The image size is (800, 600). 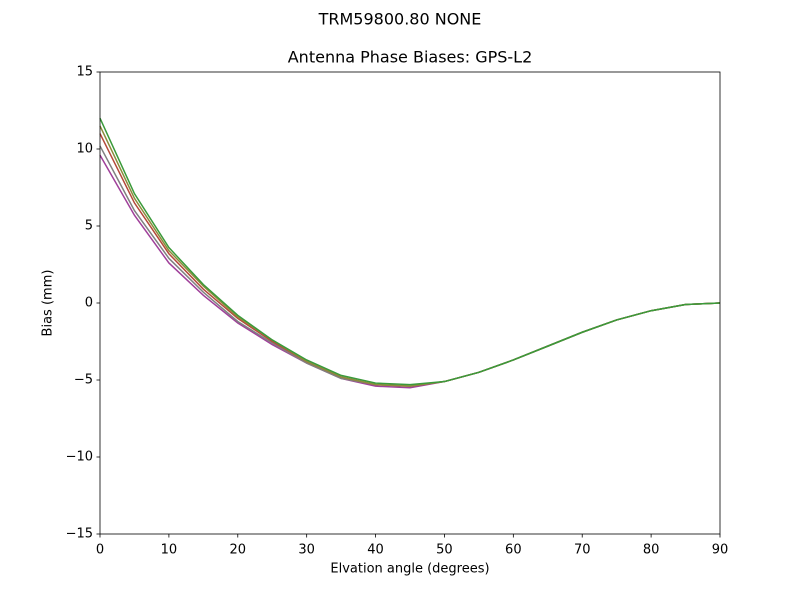 What do you see at coordinates (720, 550) in the screenshot?
I see `x-tick-label: 90` at bounding box center [720, 550].